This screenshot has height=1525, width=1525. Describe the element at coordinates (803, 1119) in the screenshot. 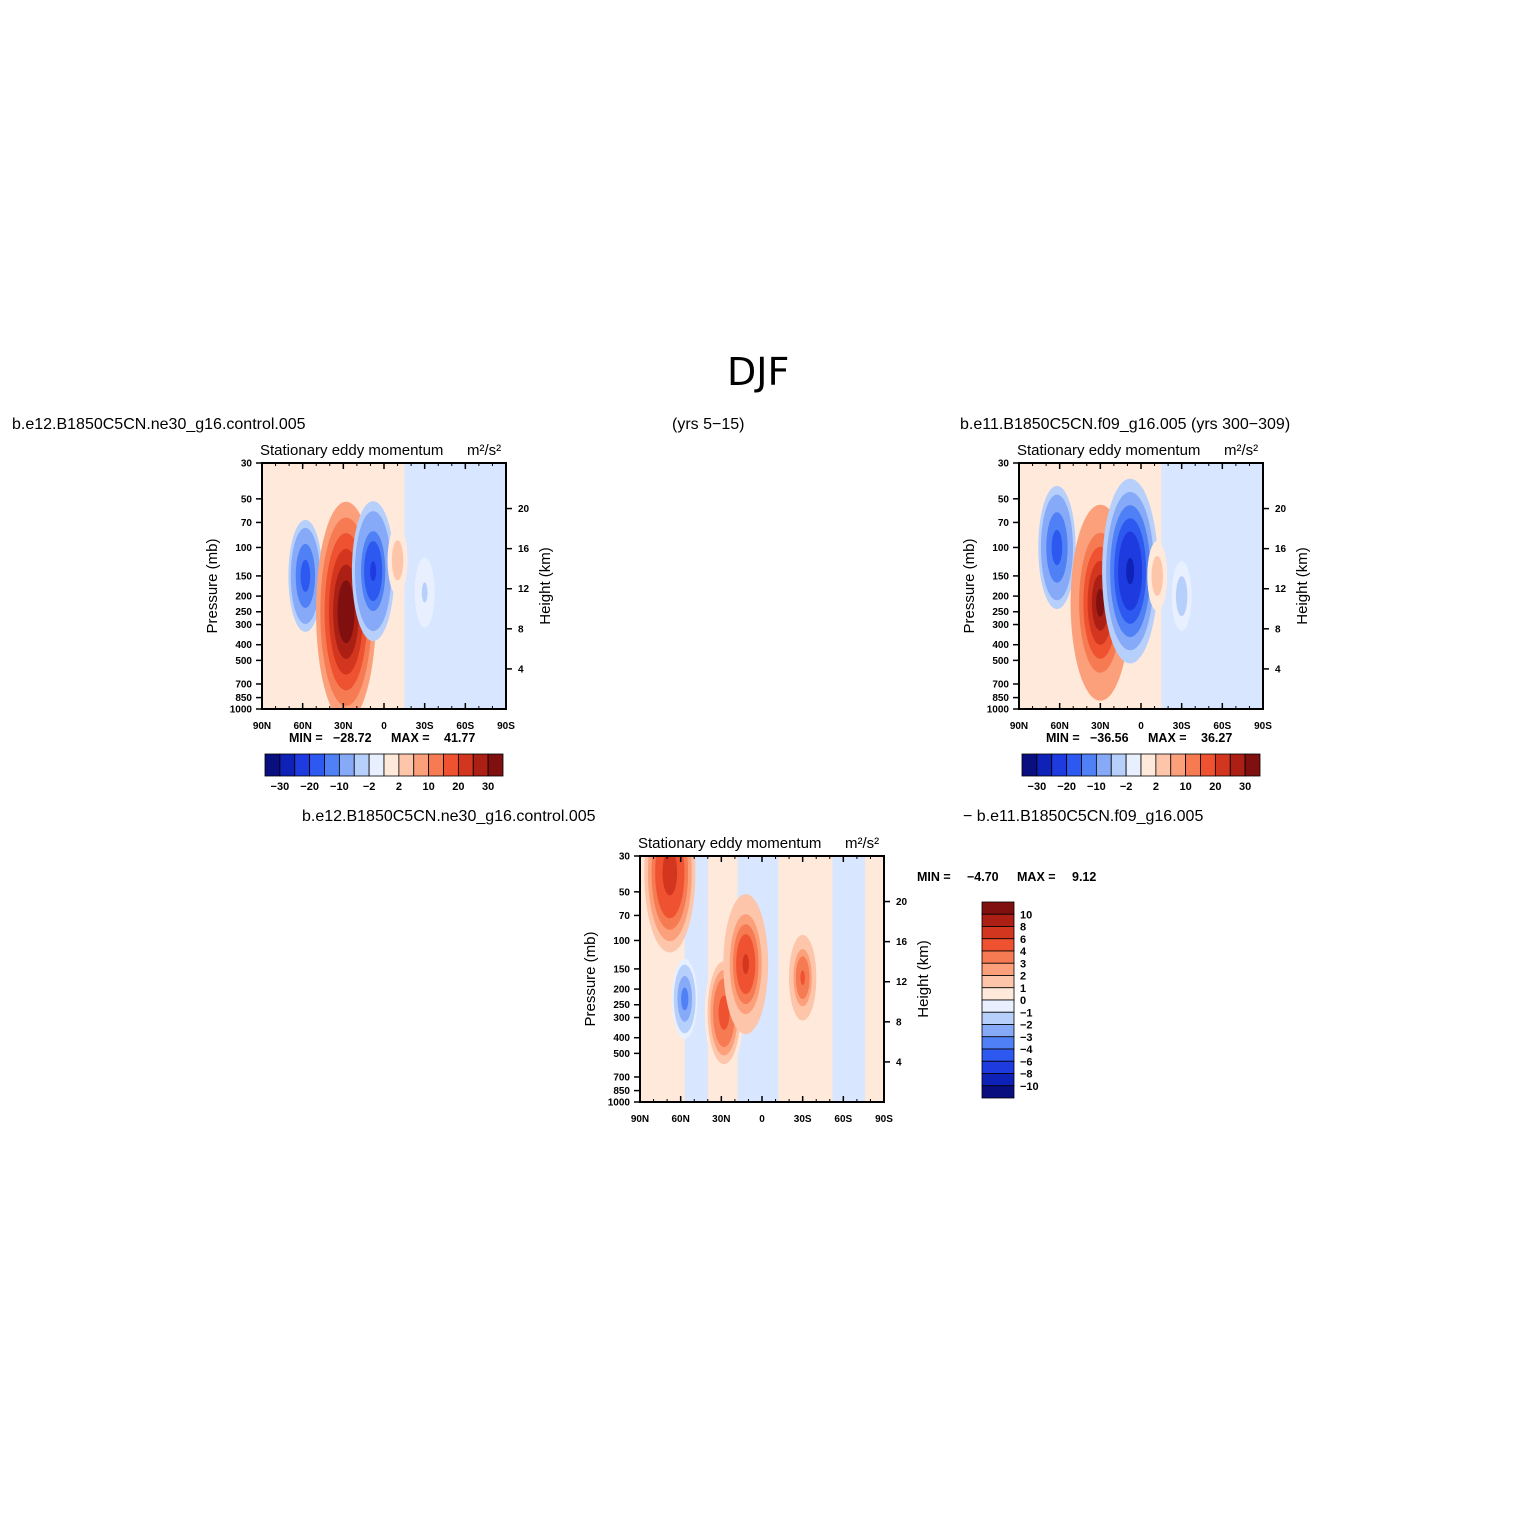

I see `difference-xtick-label: 30S` at that location.